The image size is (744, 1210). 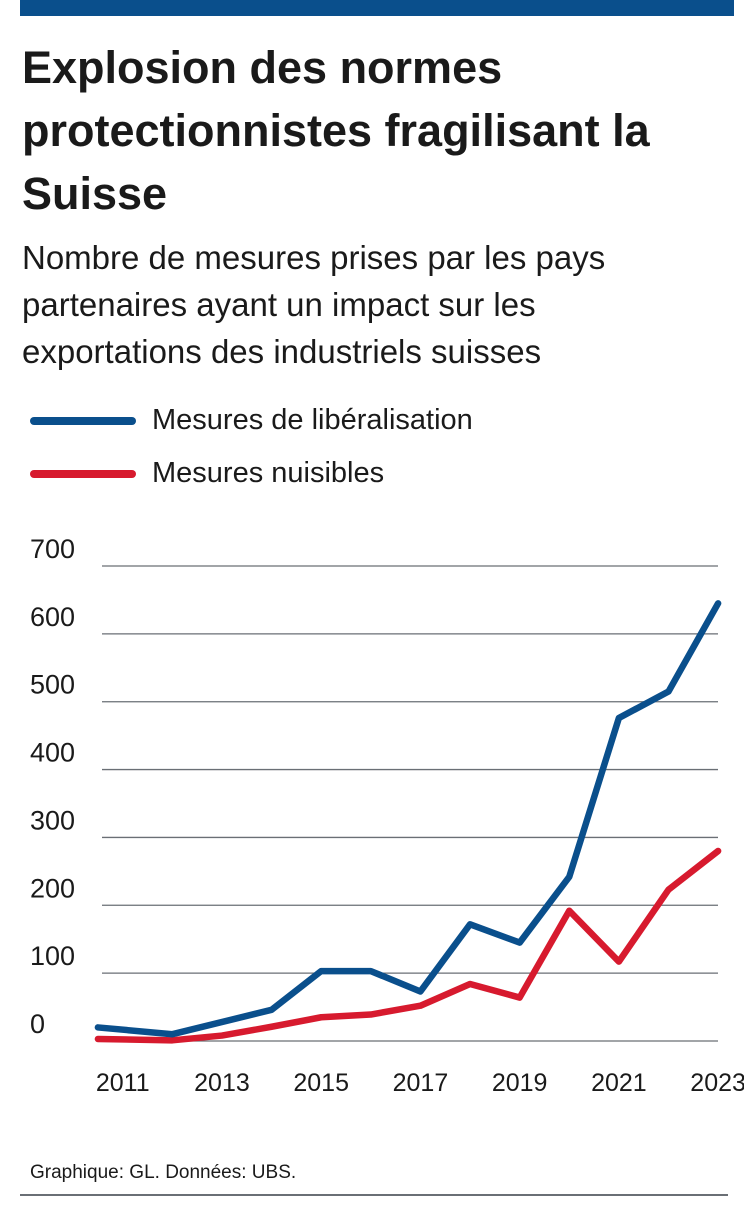 What do you see at coordinates (222, 1083) in the screenshot?
I see `x-tick-label: 2013` at bounding box center [222, 1083].